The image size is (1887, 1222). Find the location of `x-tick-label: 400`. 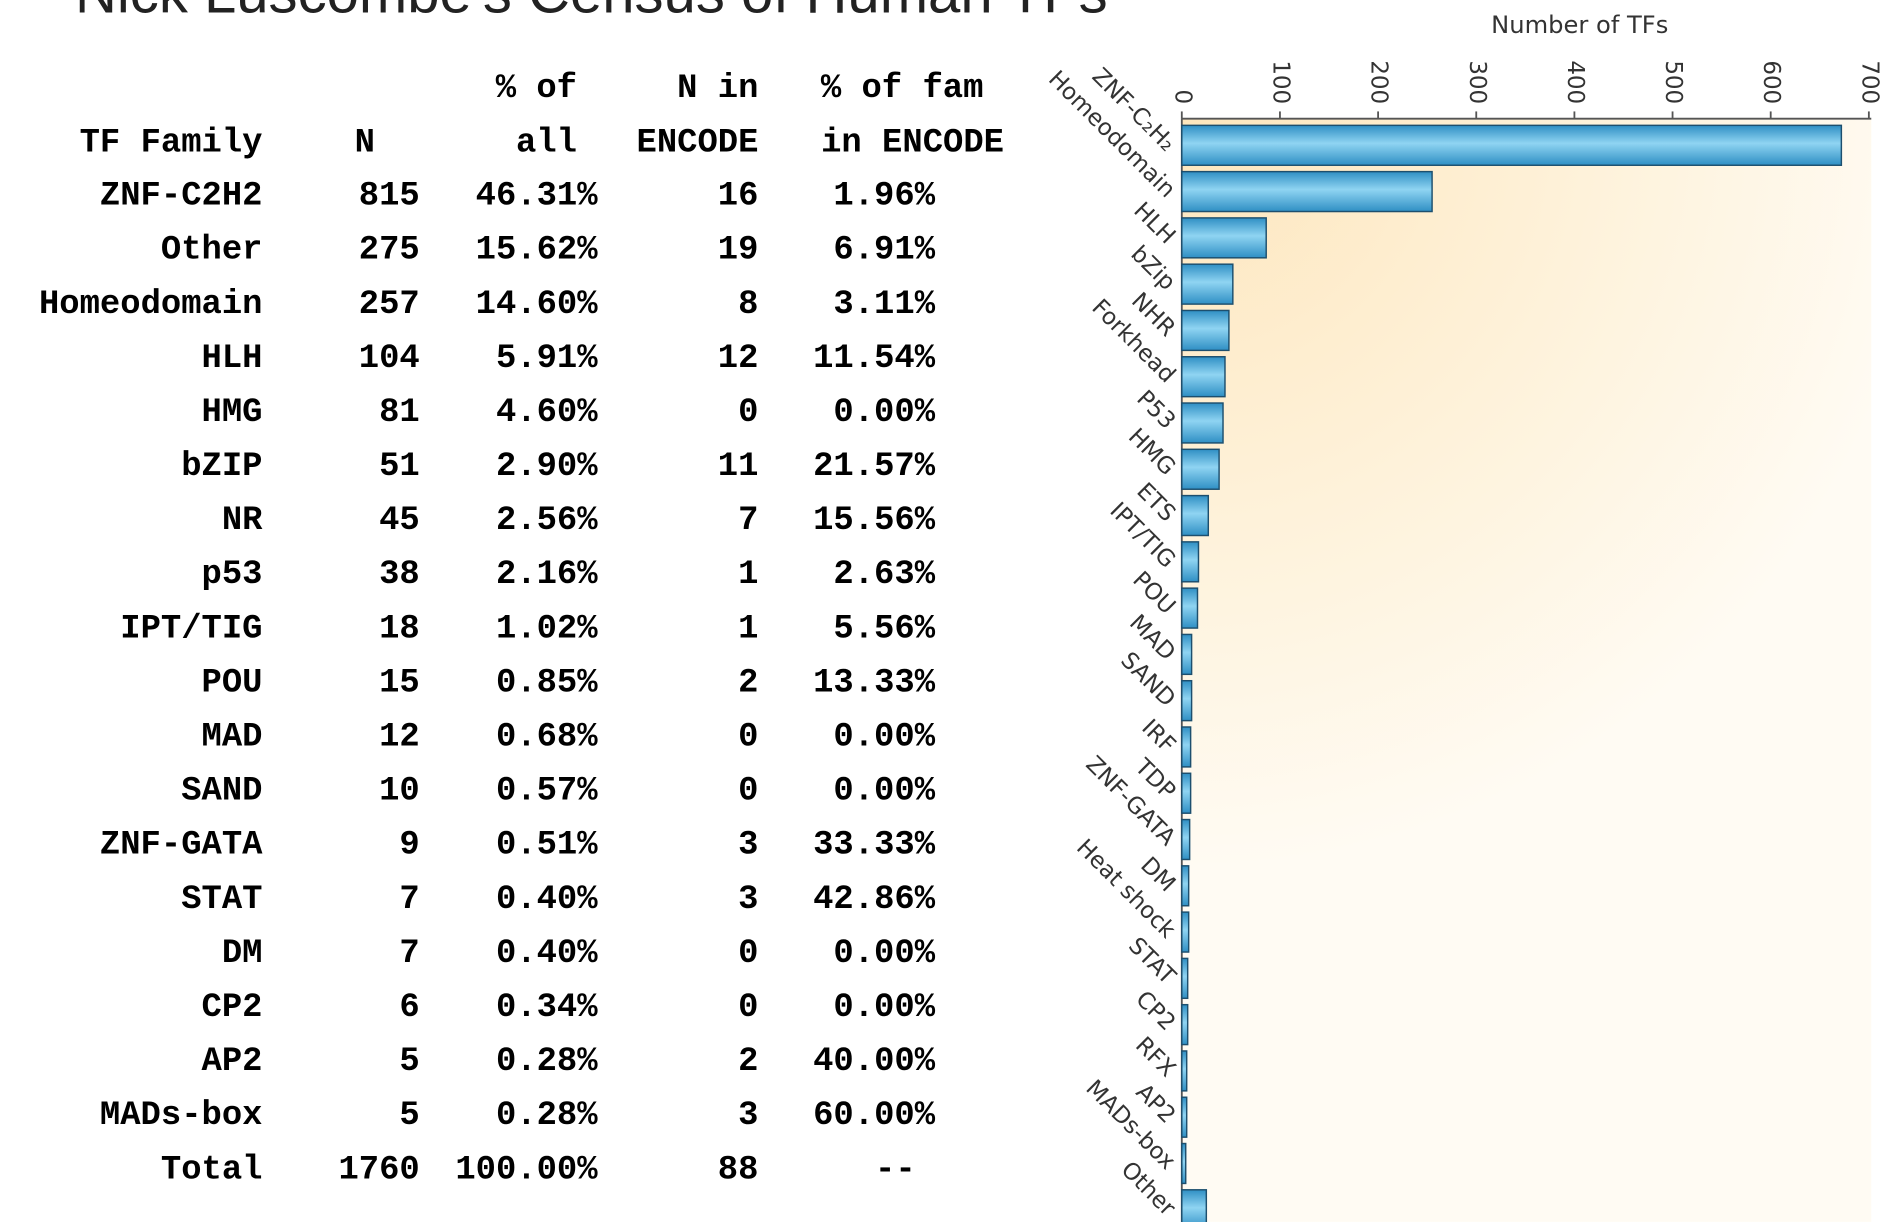

x-tick-label: 400 is located at coordinates (1575, 82).